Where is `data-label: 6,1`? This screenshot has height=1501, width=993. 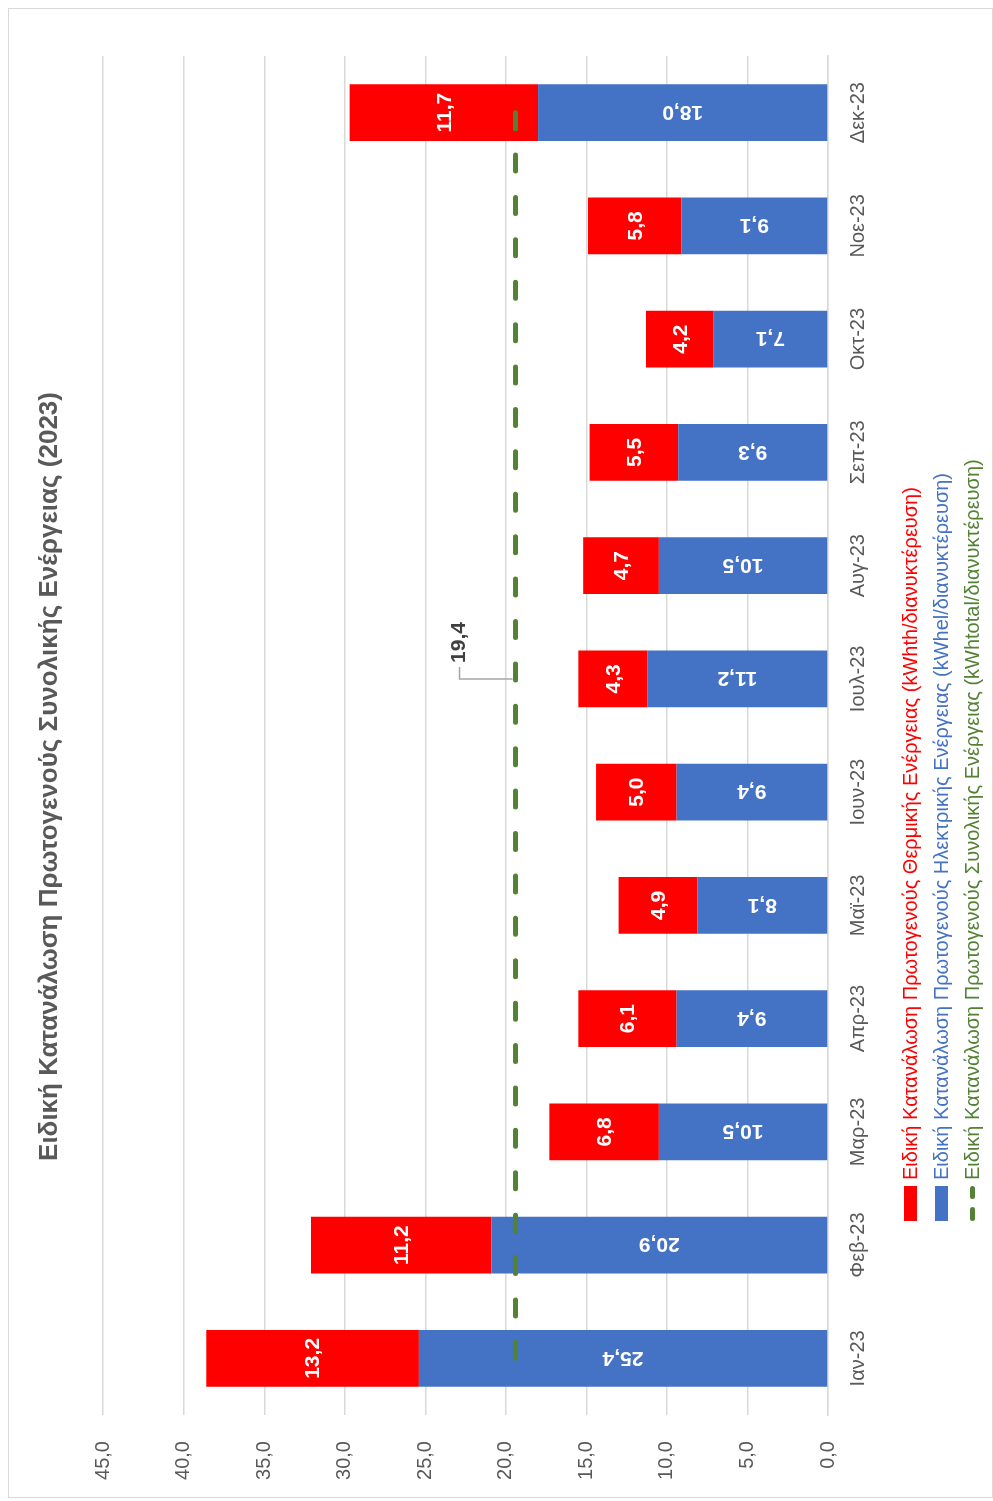 data-label: 6,1 is located at coordinates (627, 1018).